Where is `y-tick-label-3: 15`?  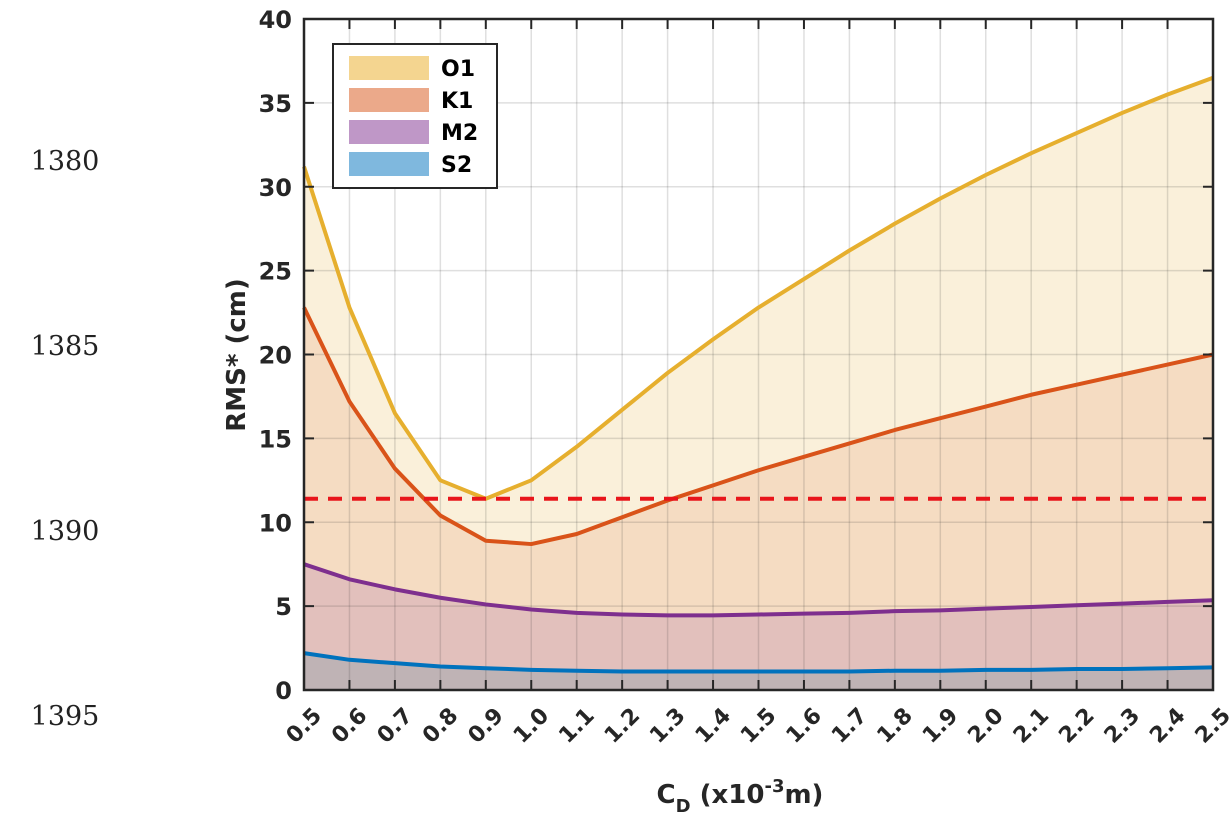
y-tick-label-3: 15 is located at coordinates (275, 439).